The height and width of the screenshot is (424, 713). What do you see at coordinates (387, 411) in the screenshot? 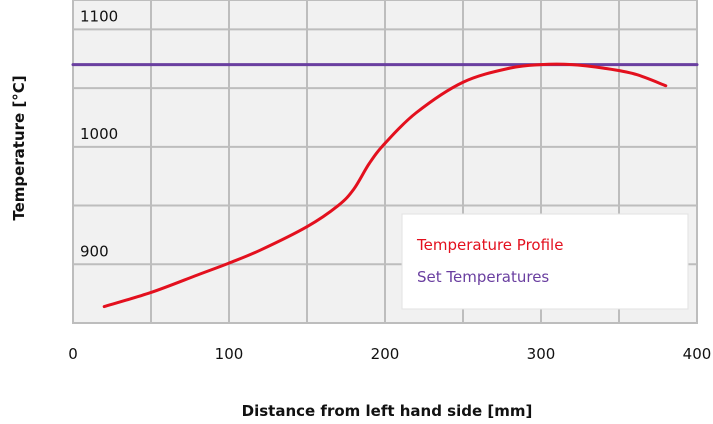
I see `x-axis-title: Distance from left hand side [mm]` at bounding box center [387, 411].